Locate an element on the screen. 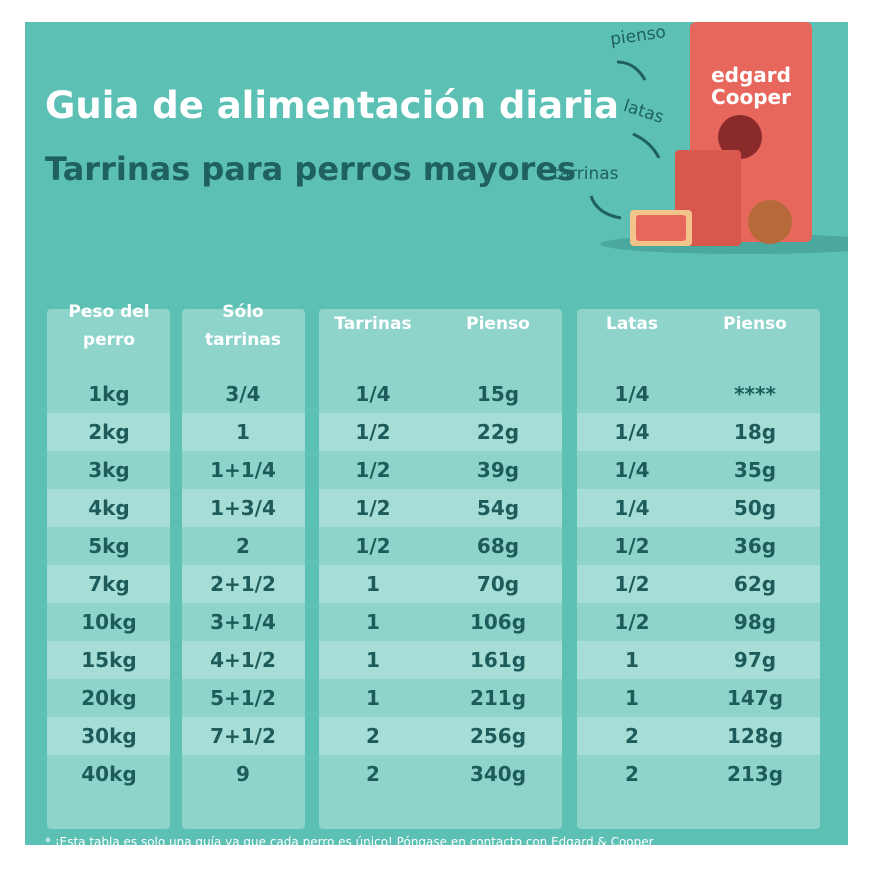  table-cell: 35g is located at coordinates (755, 470).